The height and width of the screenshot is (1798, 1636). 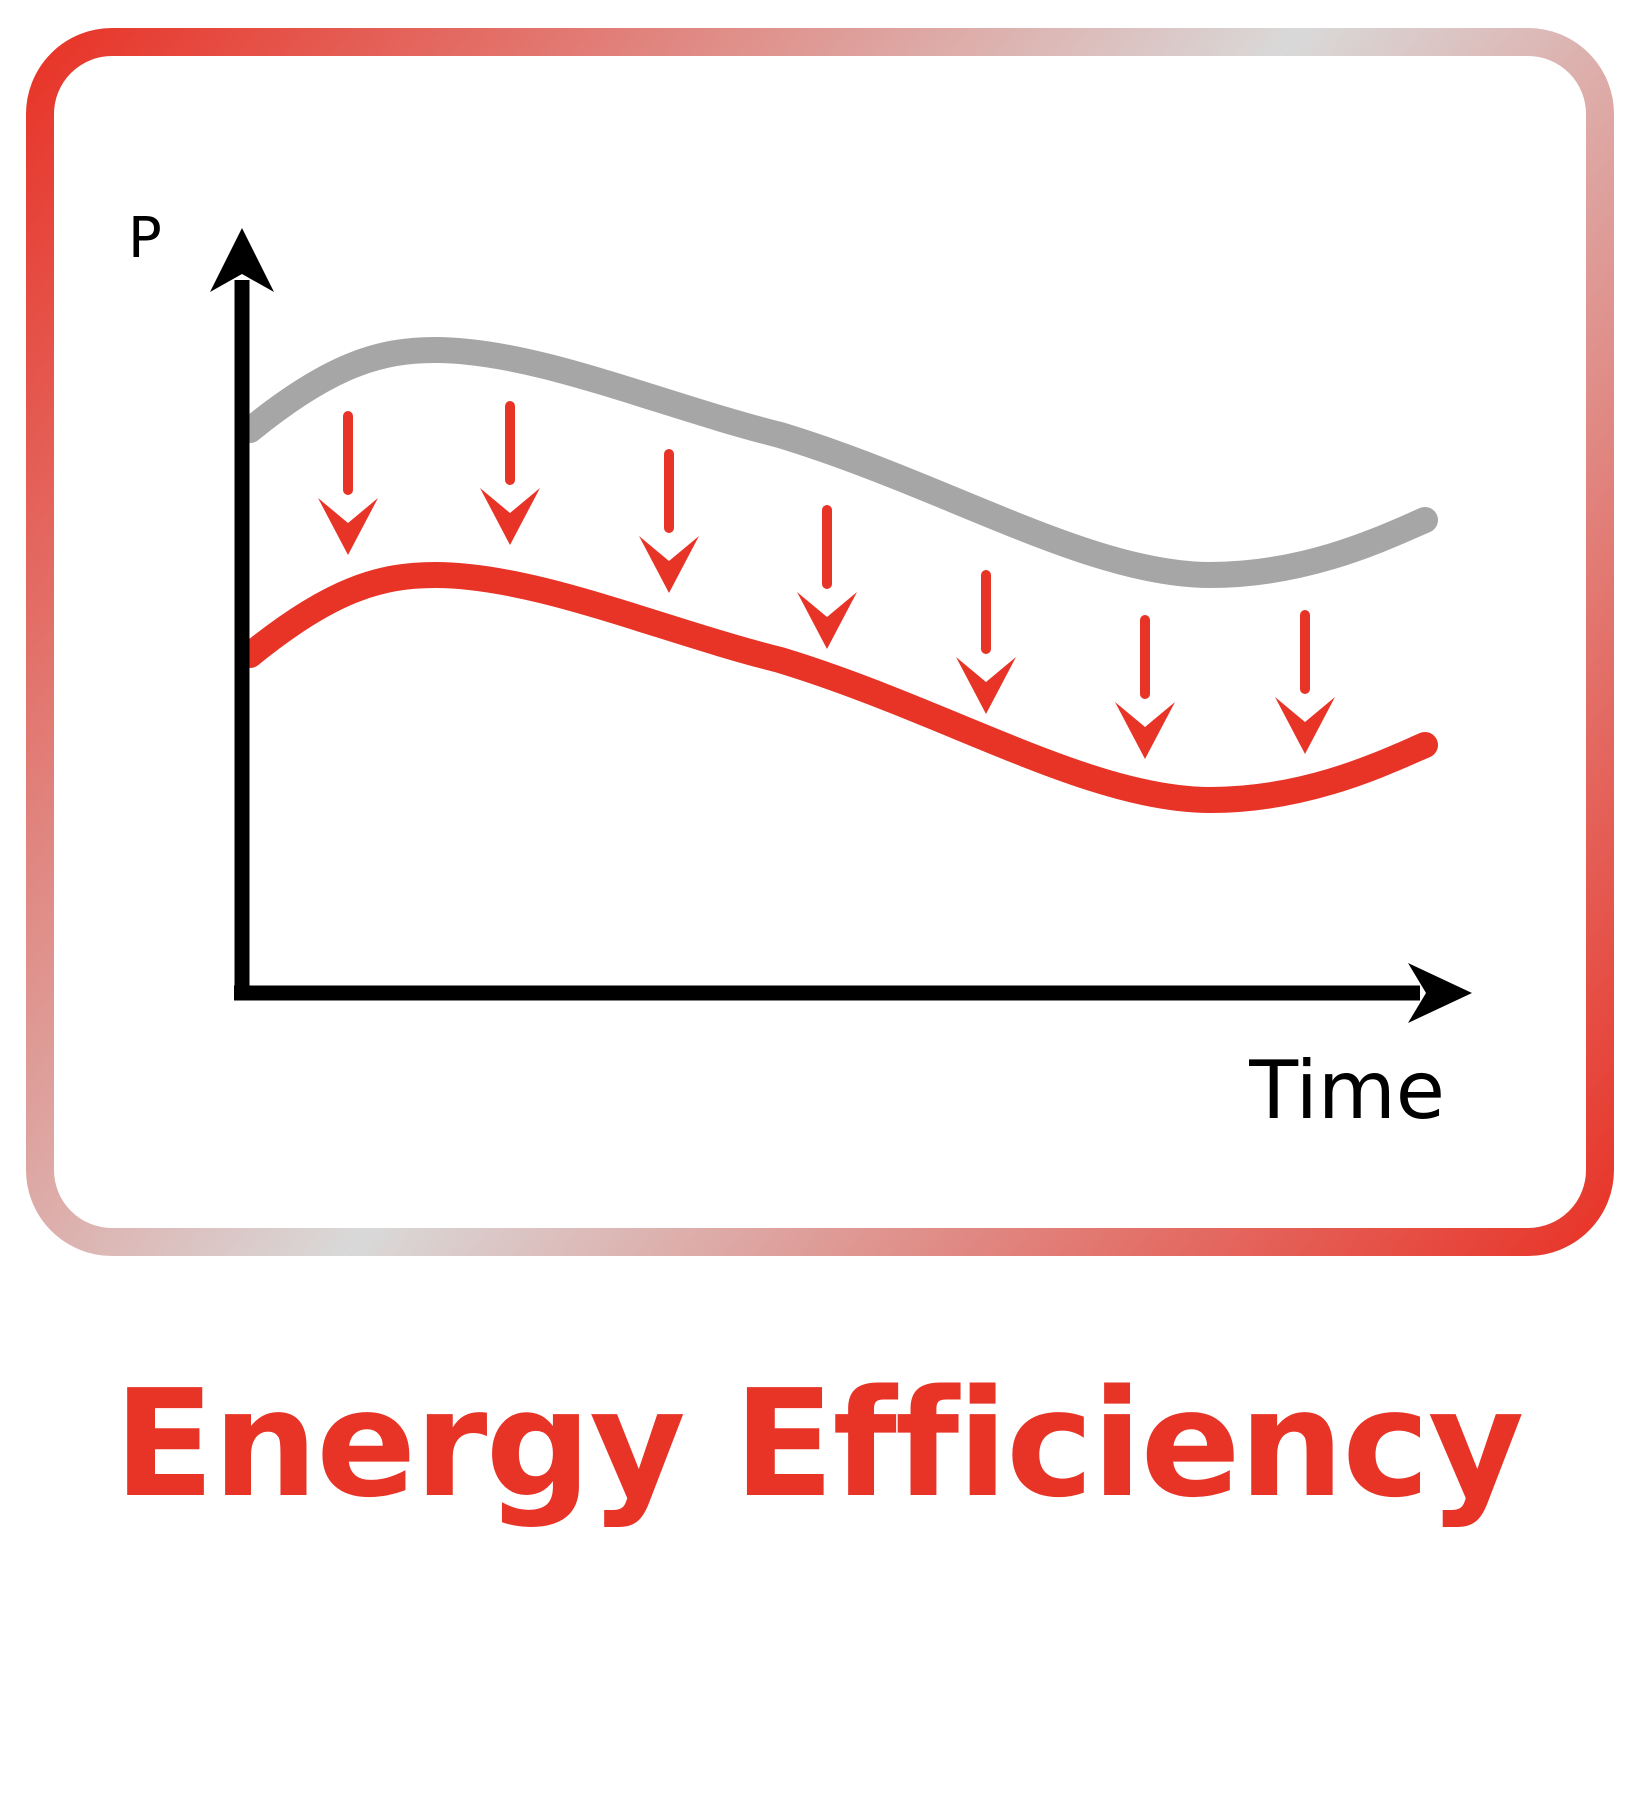 What do you see at coordinates (242, 260) in the screenshot?
I see `y-axis-arrowhead` at bounding box center [242, 260].